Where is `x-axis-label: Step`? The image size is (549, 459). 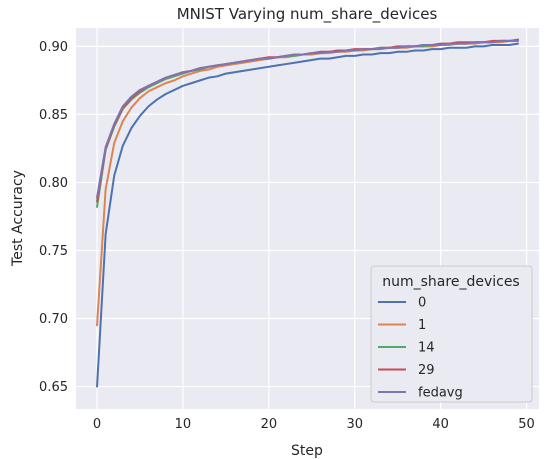 x-axis-label: Step is located at coordinates (307, 451).